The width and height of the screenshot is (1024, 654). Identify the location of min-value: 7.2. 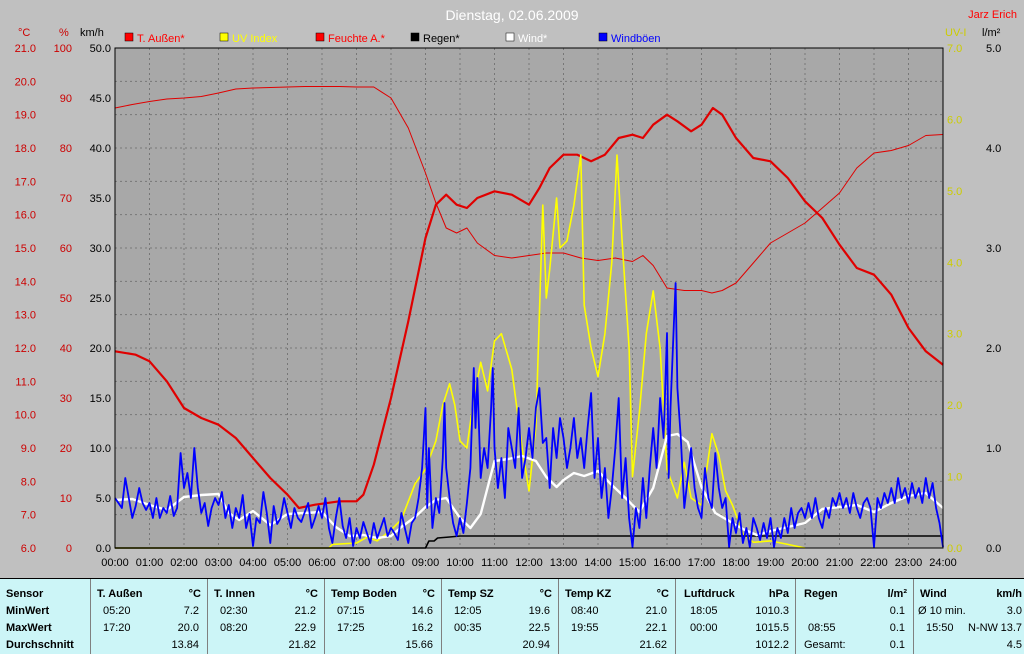
(191, 611).